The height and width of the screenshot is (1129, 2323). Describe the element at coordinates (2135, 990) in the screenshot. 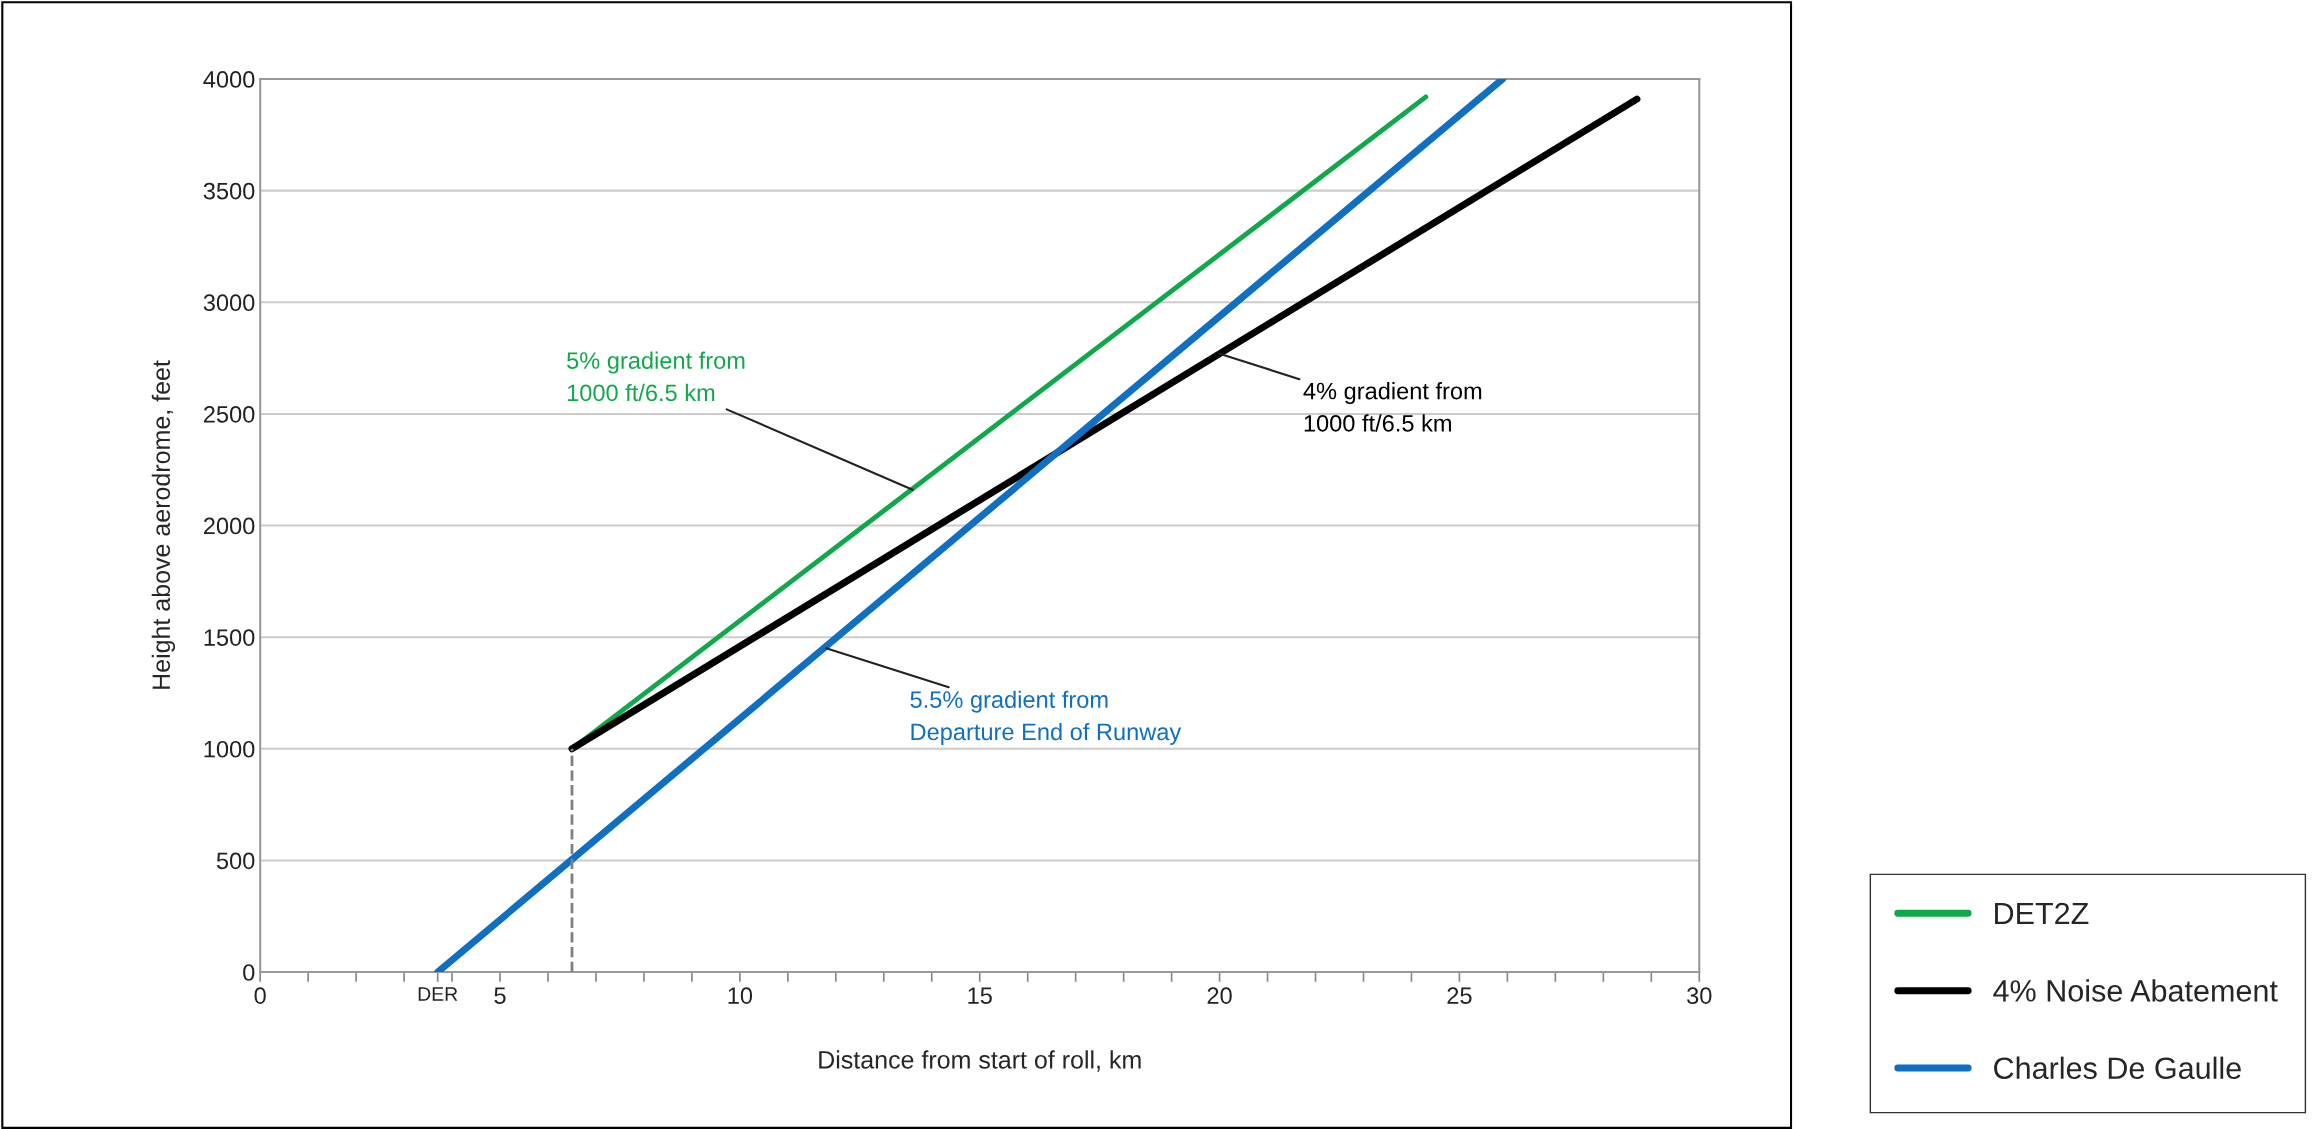

I see `legend-label: 4% Noise Abatement` at that location.